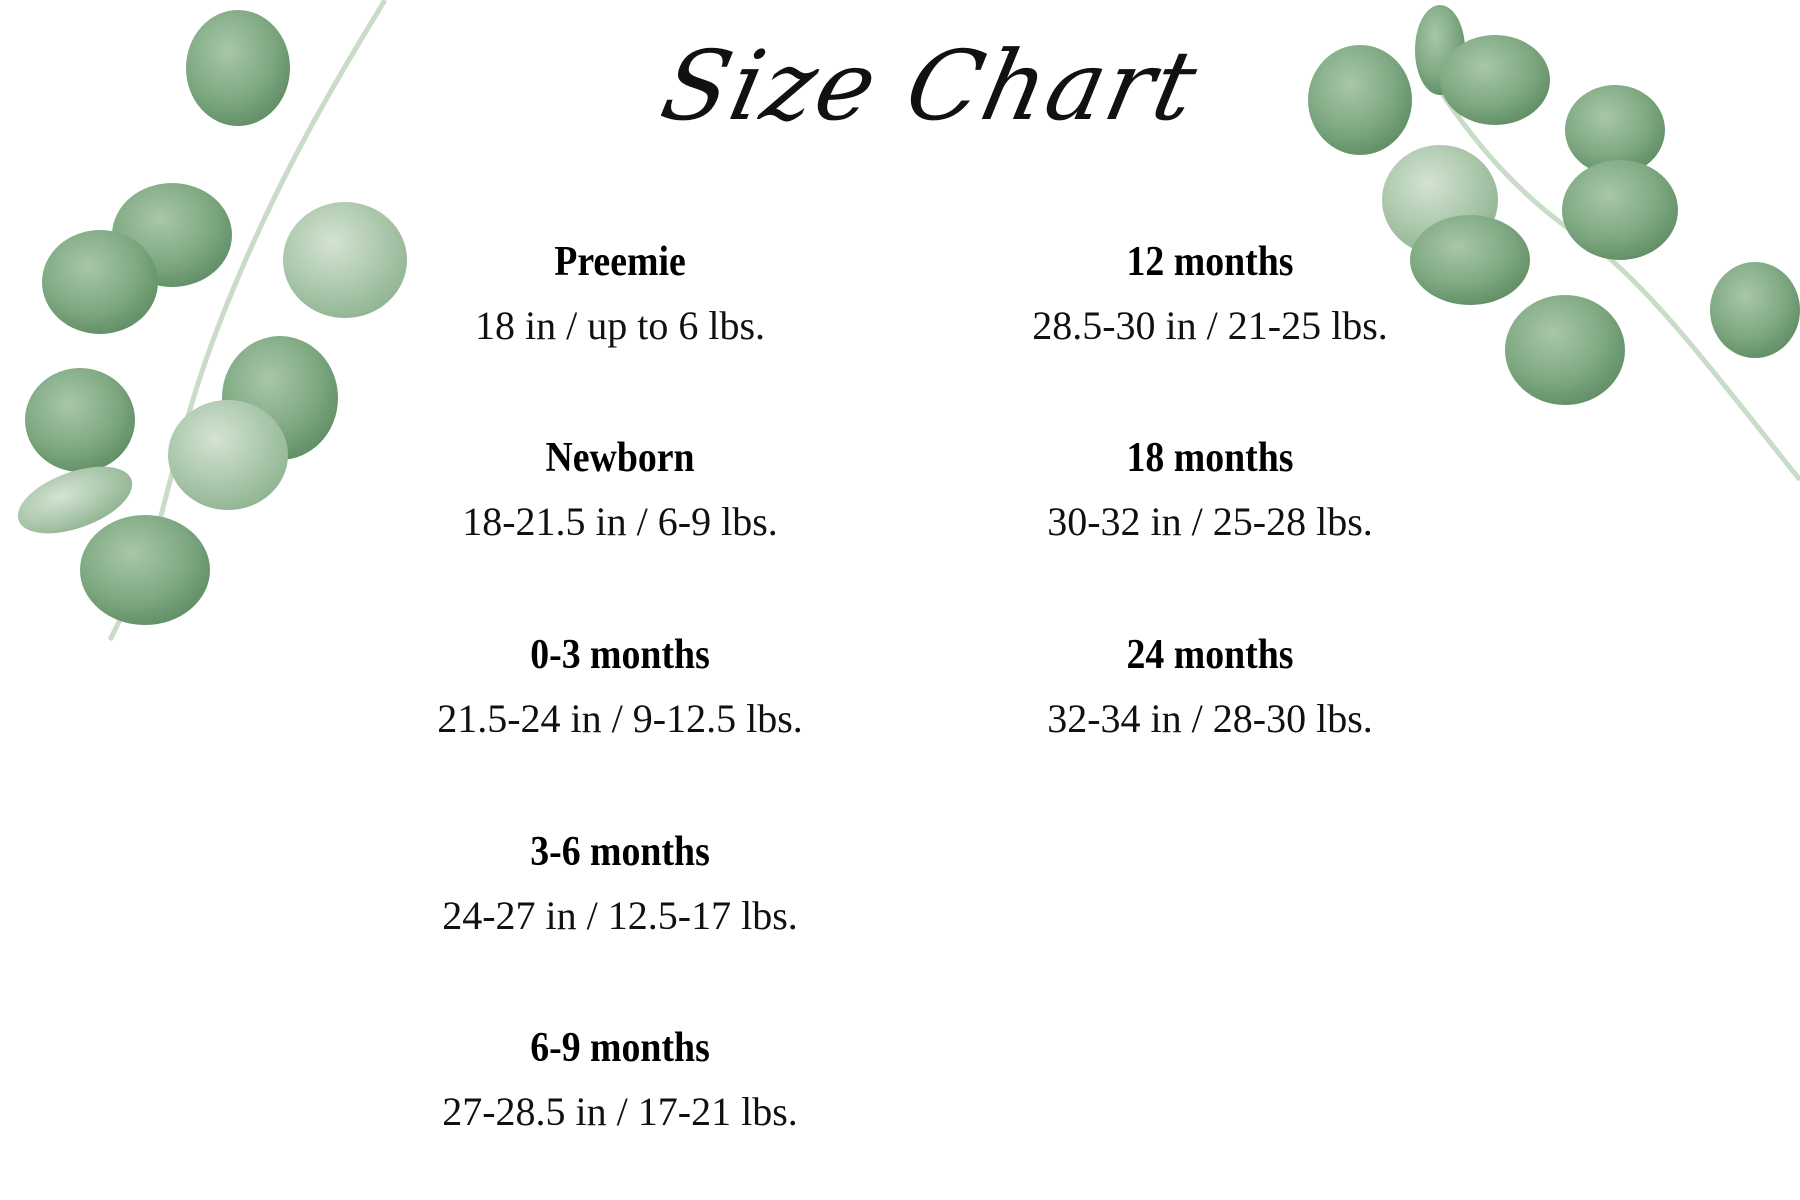 This screenshot has height=1200, width=1800. What do you see at coordinates (212, 321) in the screenshot?
I see `eucalyptus-branch-left` at bounding box center [212, 321].